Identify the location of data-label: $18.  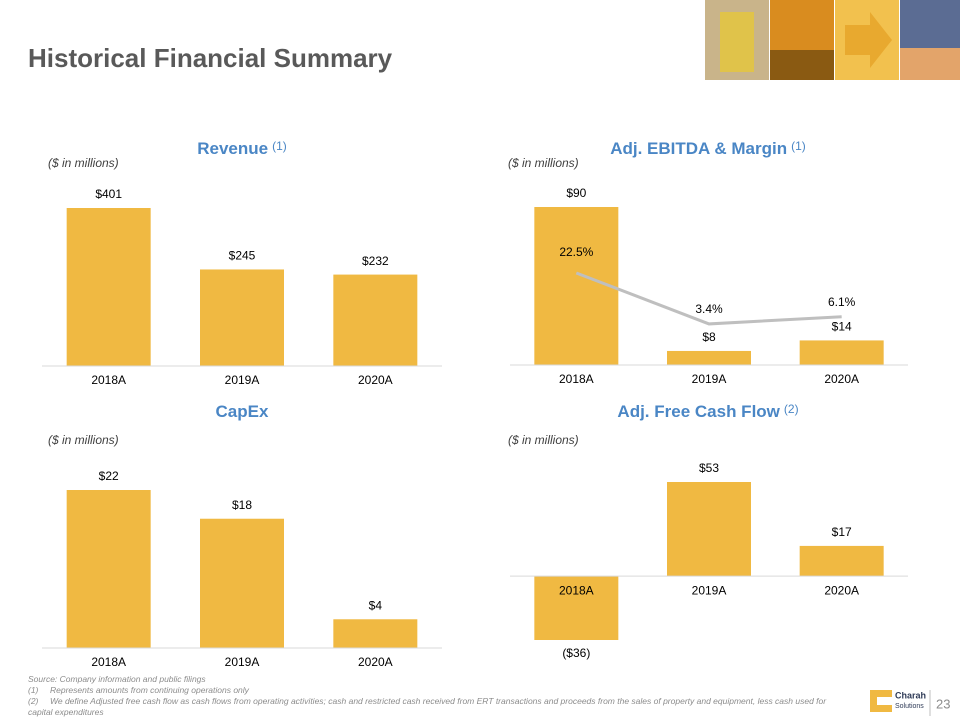
(242, 505).